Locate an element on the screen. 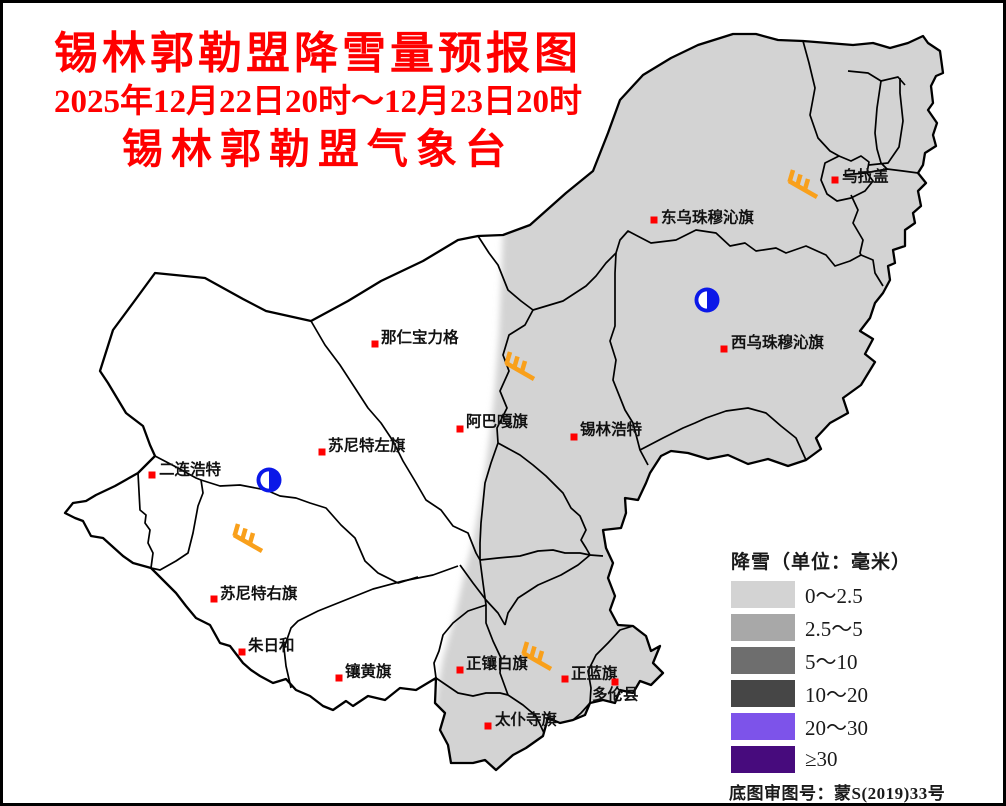 This screenshot has height=806, width=1006. city: 苏尼特左旗 is located at coordinates (362, 446).